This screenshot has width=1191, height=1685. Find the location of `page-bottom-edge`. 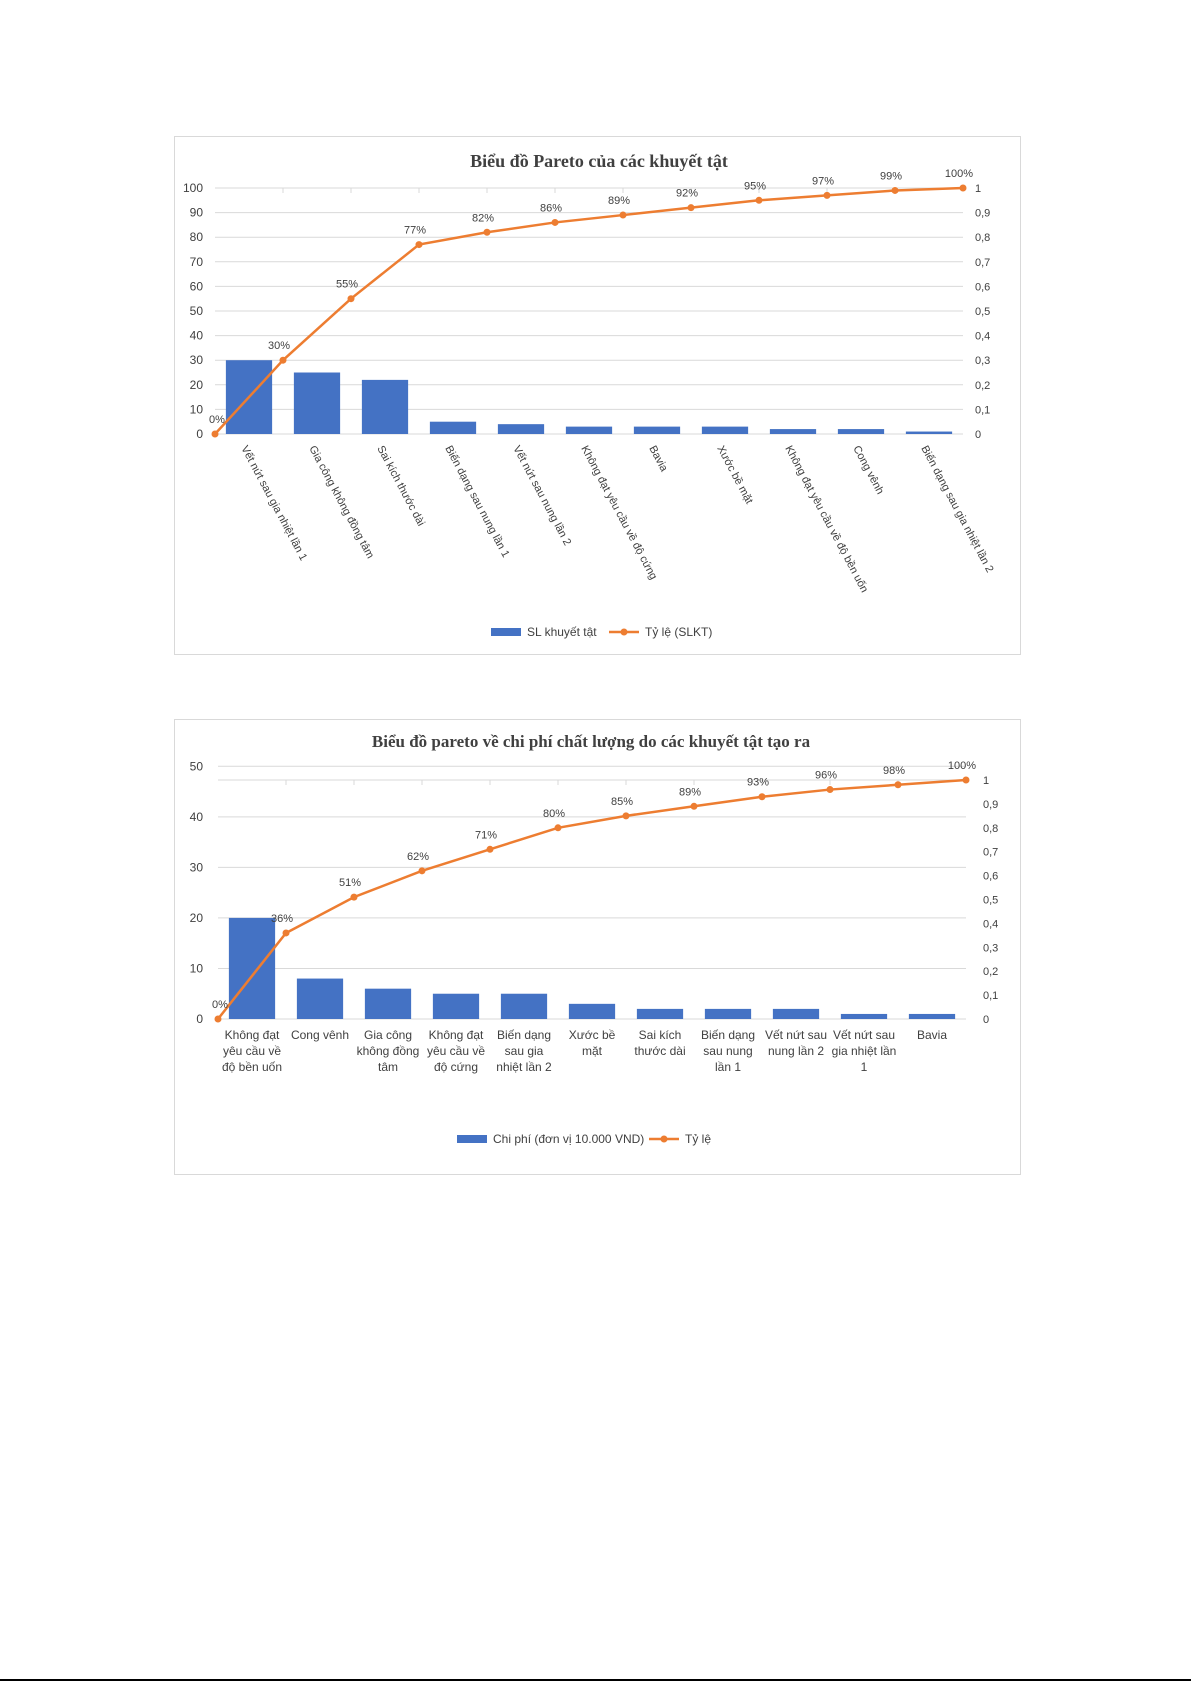

page-bottom-edge is located at coordinates (595, 1680).